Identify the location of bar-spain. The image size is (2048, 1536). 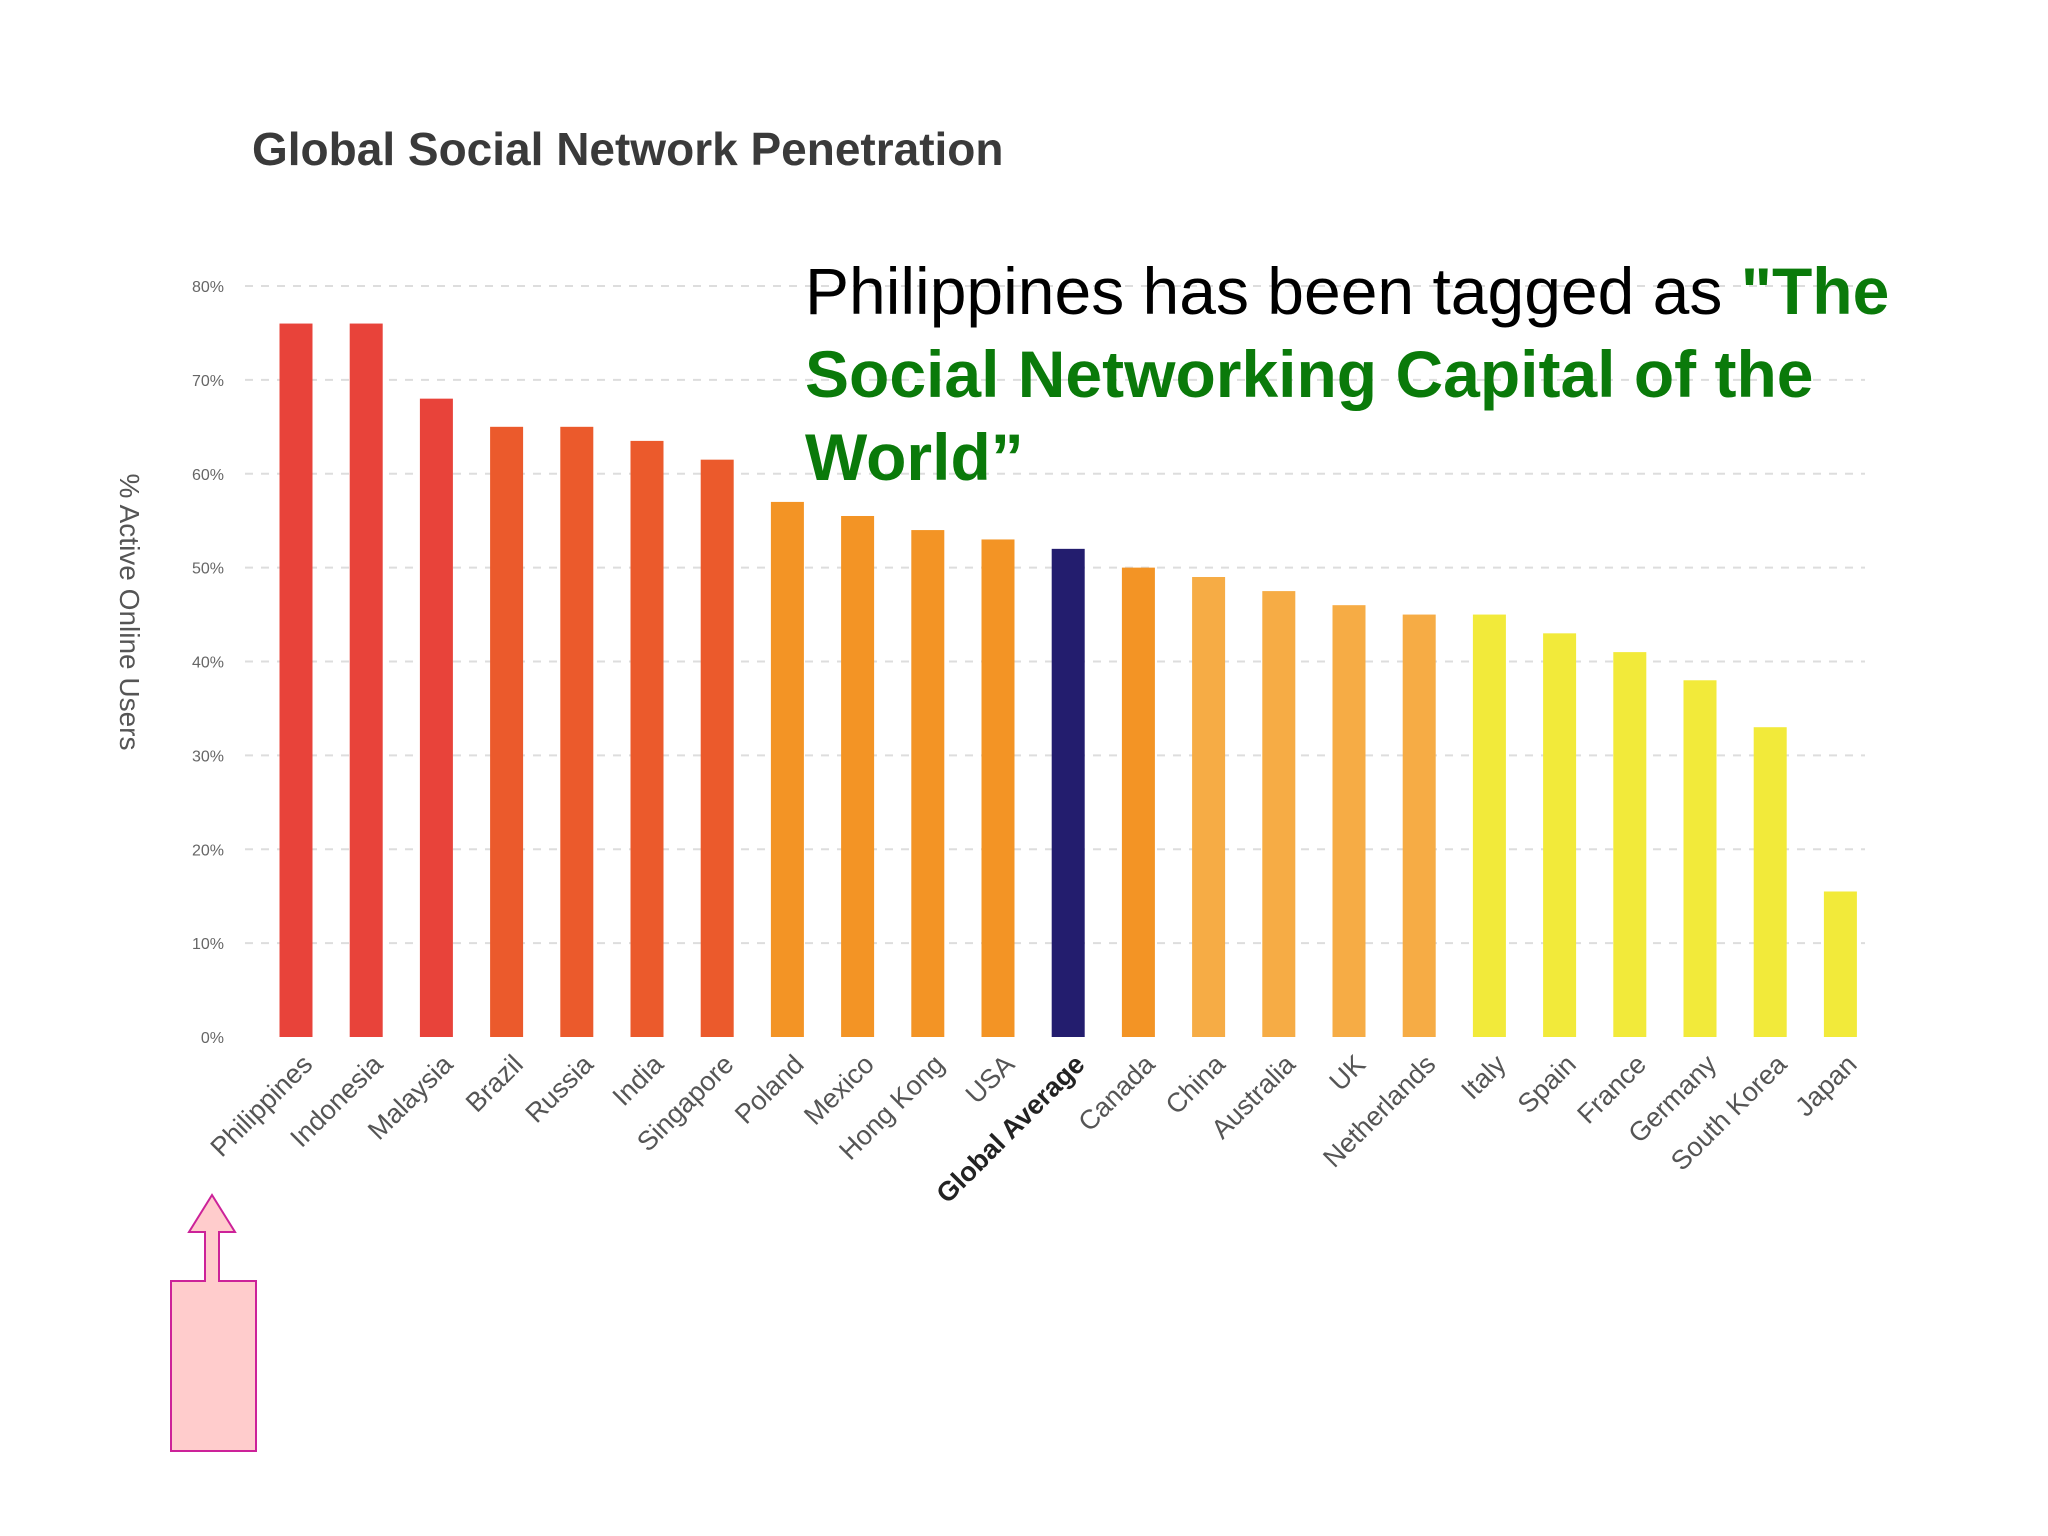
(1560, 835).